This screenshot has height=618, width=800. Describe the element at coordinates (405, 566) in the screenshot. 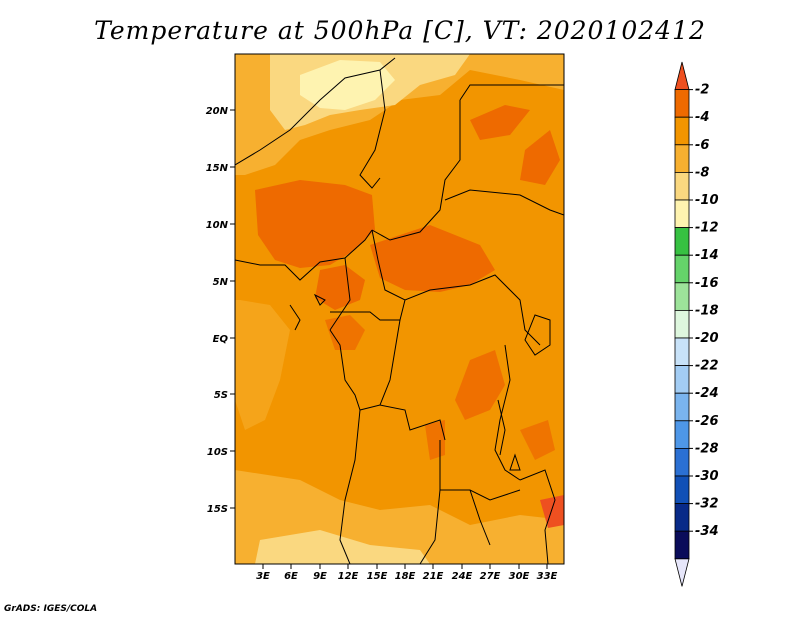

I see `longitude-axis` at that location.